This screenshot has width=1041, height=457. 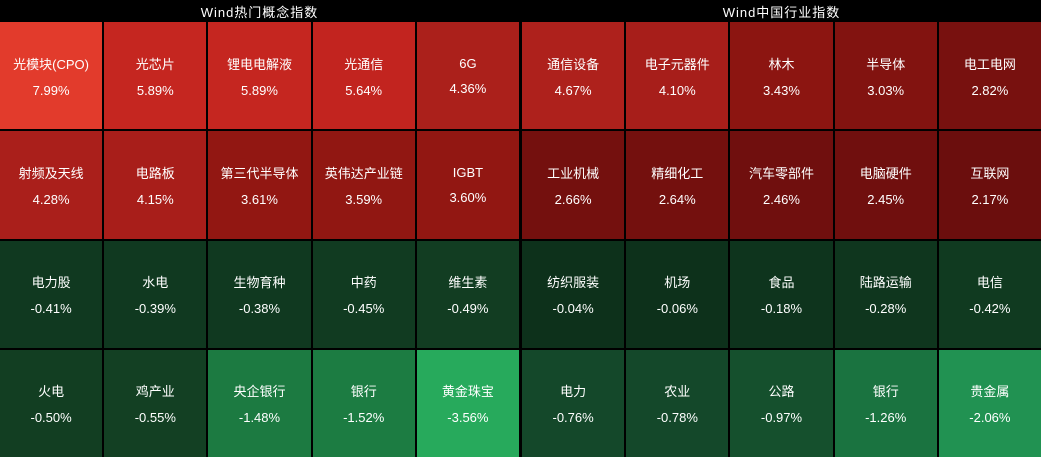 I want to click on cell-value: 3.43%, so click(x=781, y=90).